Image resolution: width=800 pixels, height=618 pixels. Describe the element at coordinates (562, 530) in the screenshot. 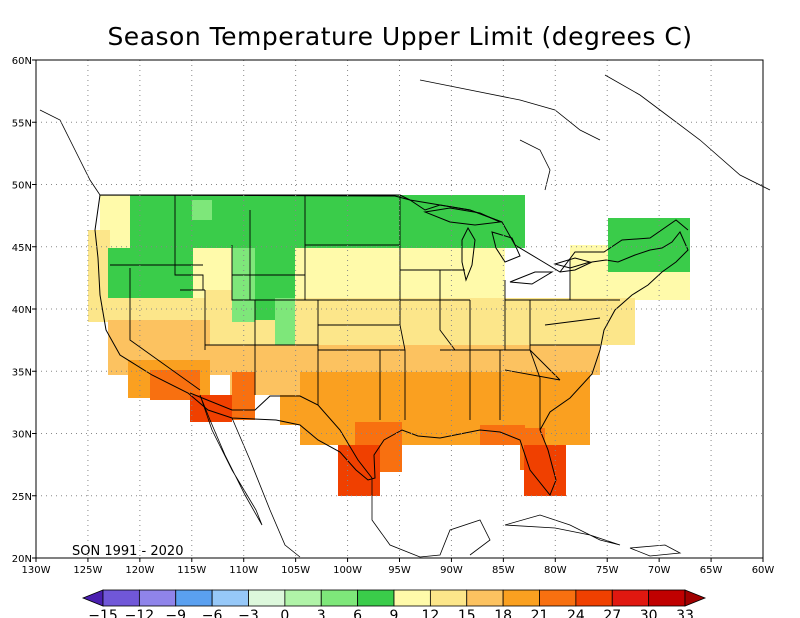

I see `cuba` at that location.